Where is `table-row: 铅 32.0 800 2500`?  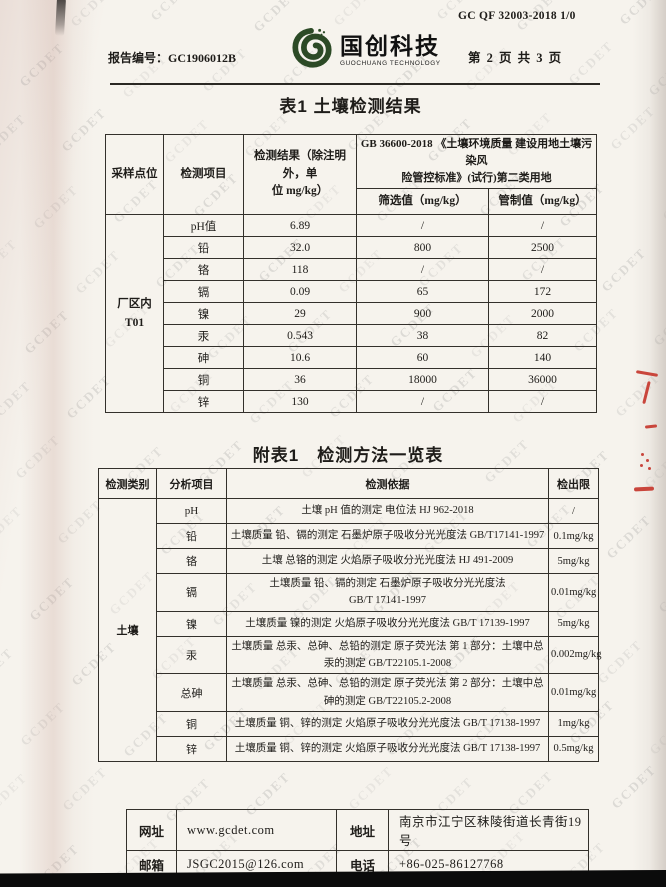 table-row: 铅 32.0 800 2500 is located at coordinates (351, 248).